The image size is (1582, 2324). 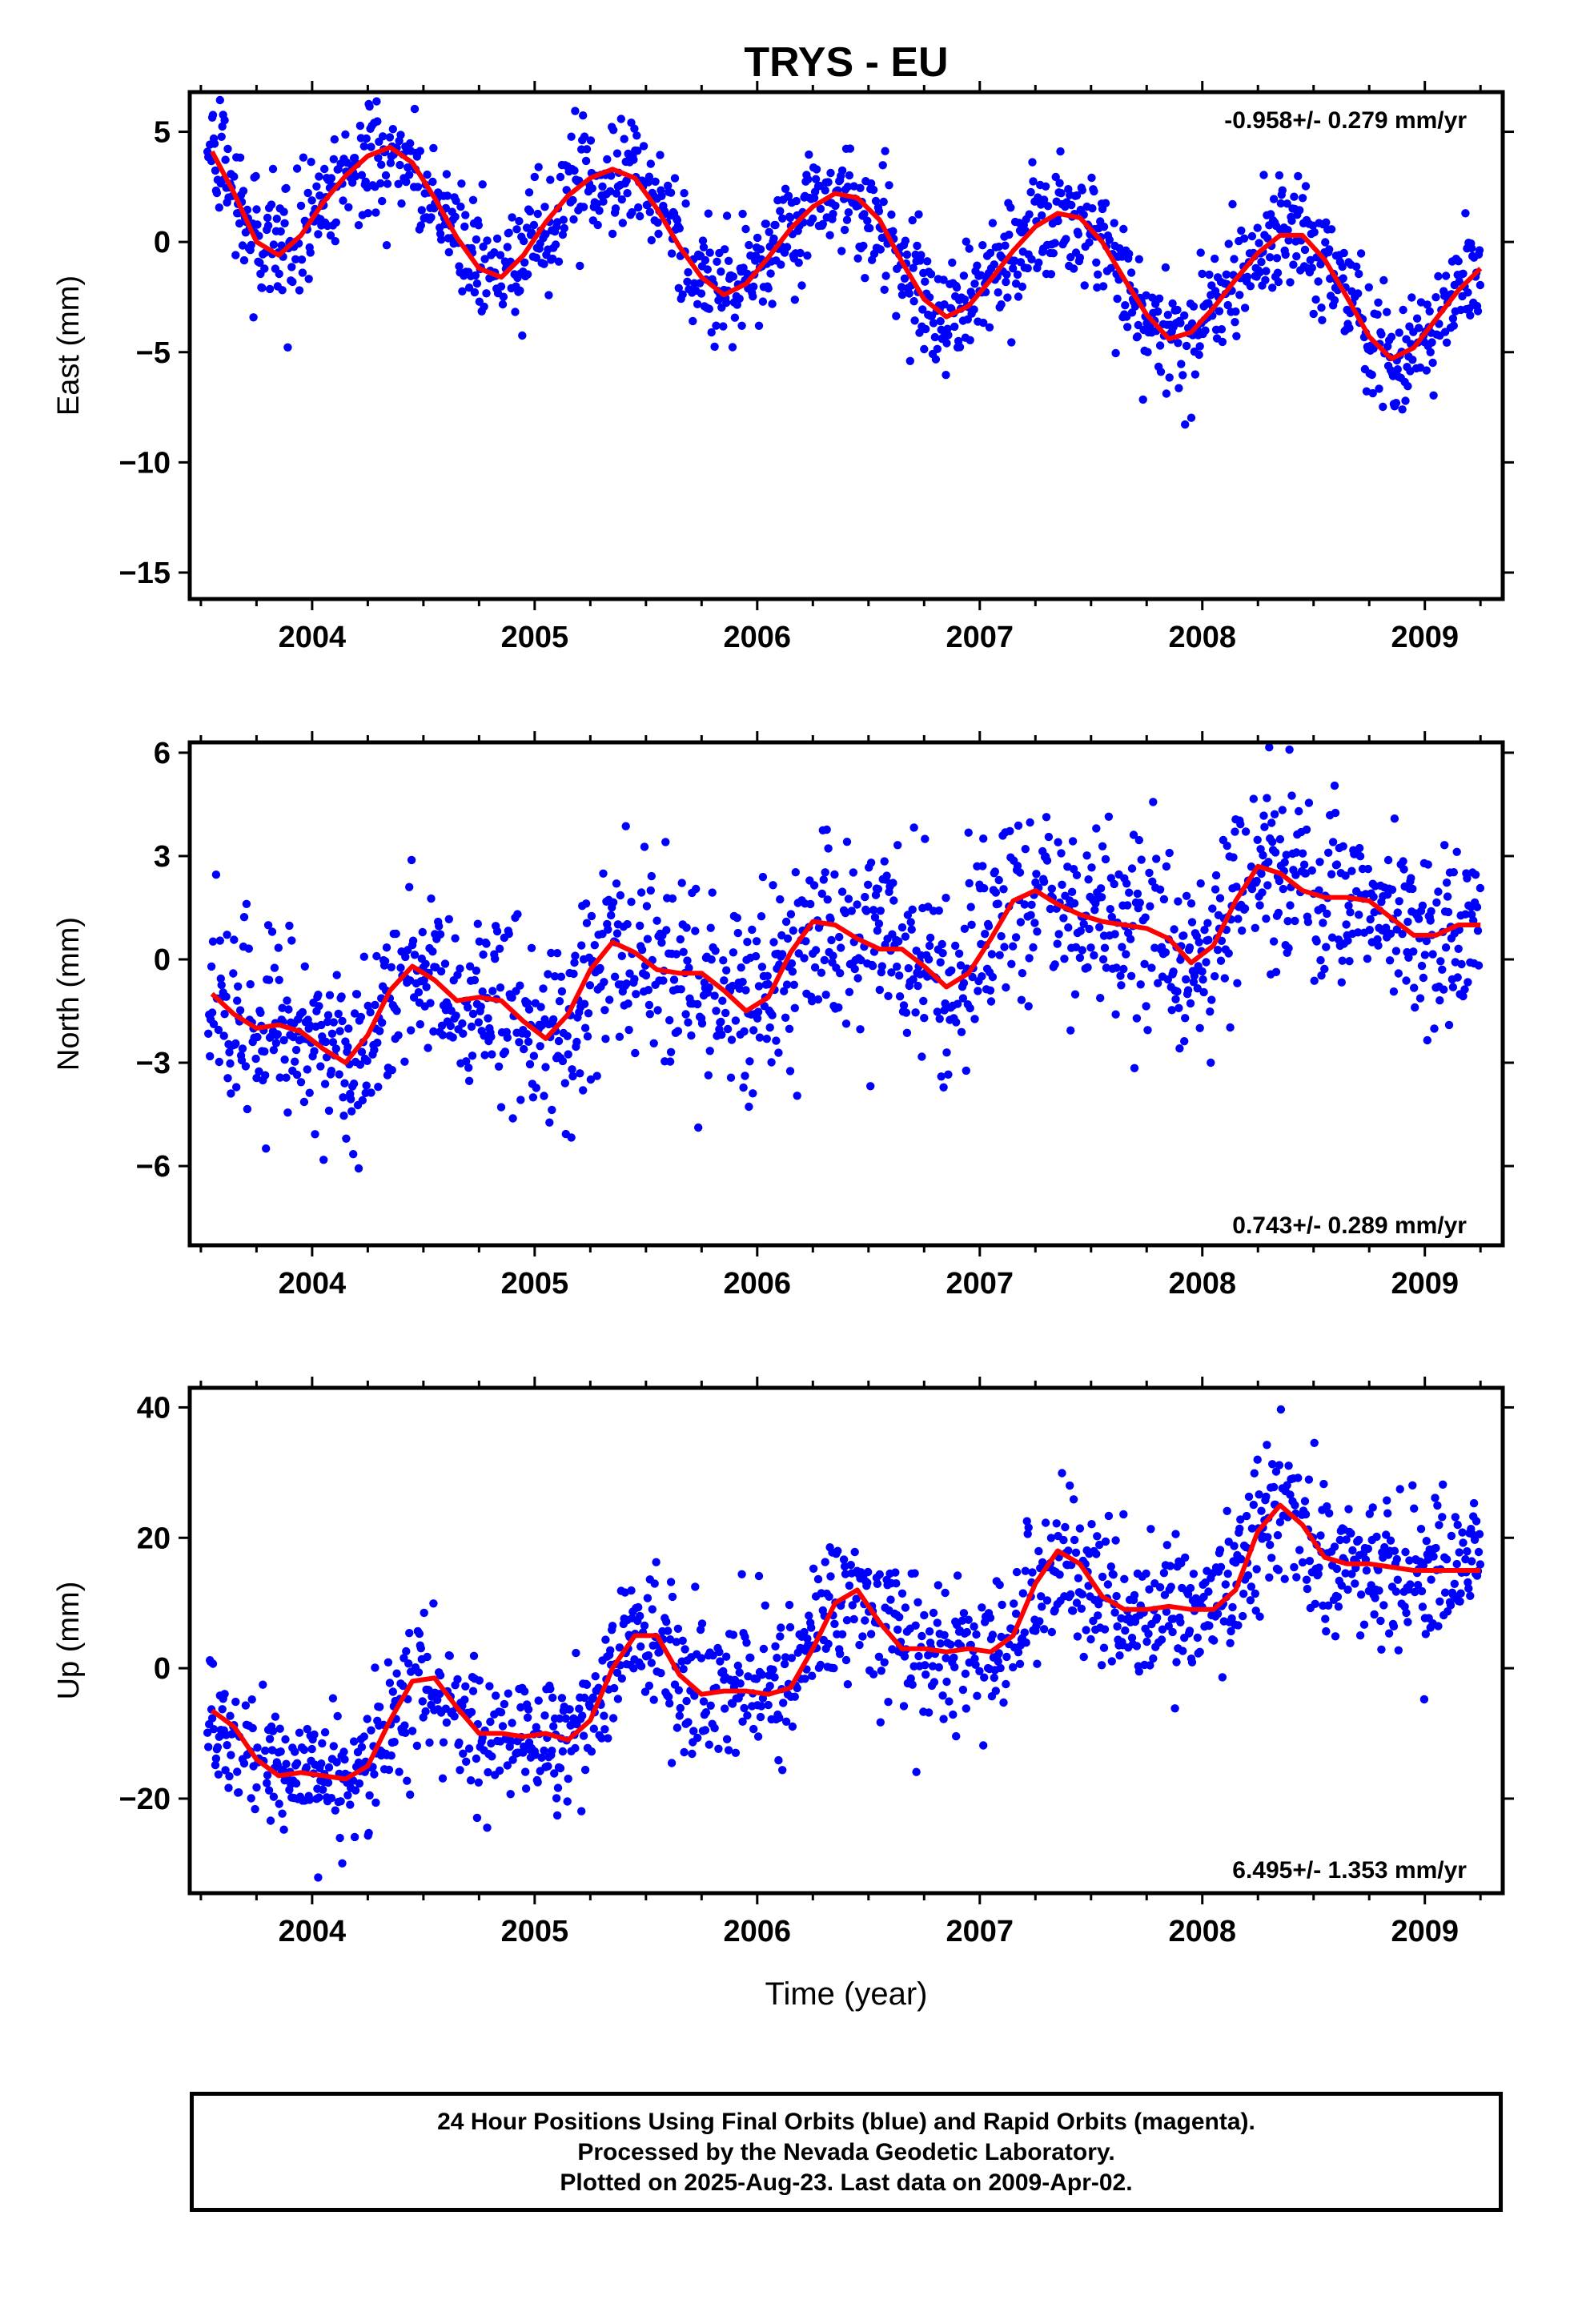 What do you see at coordinates (846, 1642) in the screenshot?
I see `model-curve` at bounding box center [846, 1642].